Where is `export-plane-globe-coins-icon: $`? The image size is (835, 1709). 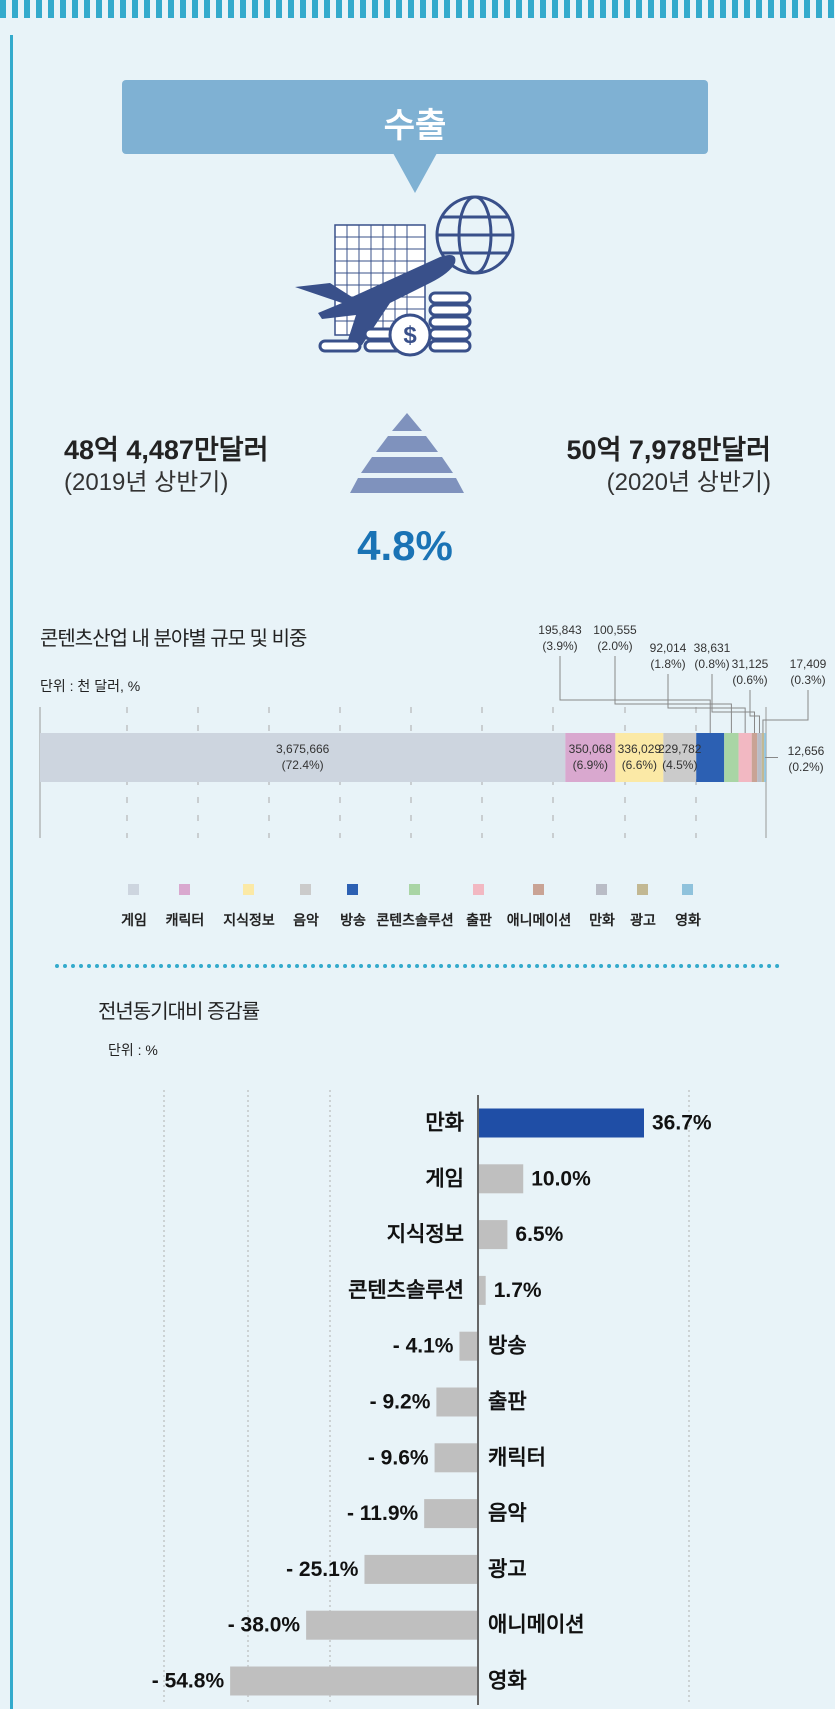 export-plane-globe-coins-icon: $ is located at coordinates (405, 276).